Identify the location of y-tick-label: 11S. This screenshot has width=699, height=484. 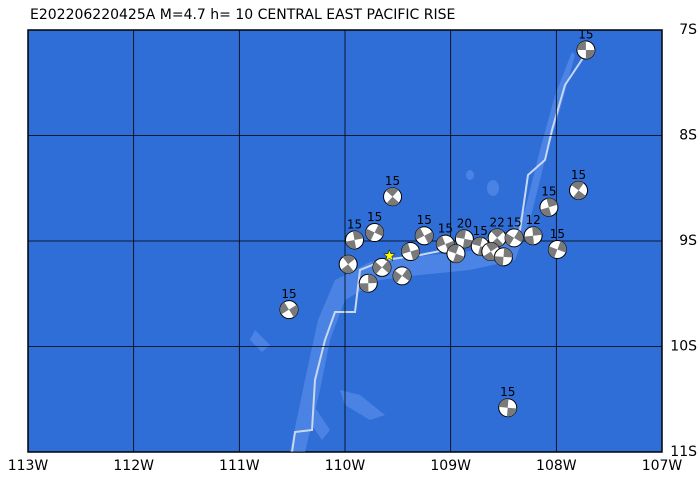
(683, 452).